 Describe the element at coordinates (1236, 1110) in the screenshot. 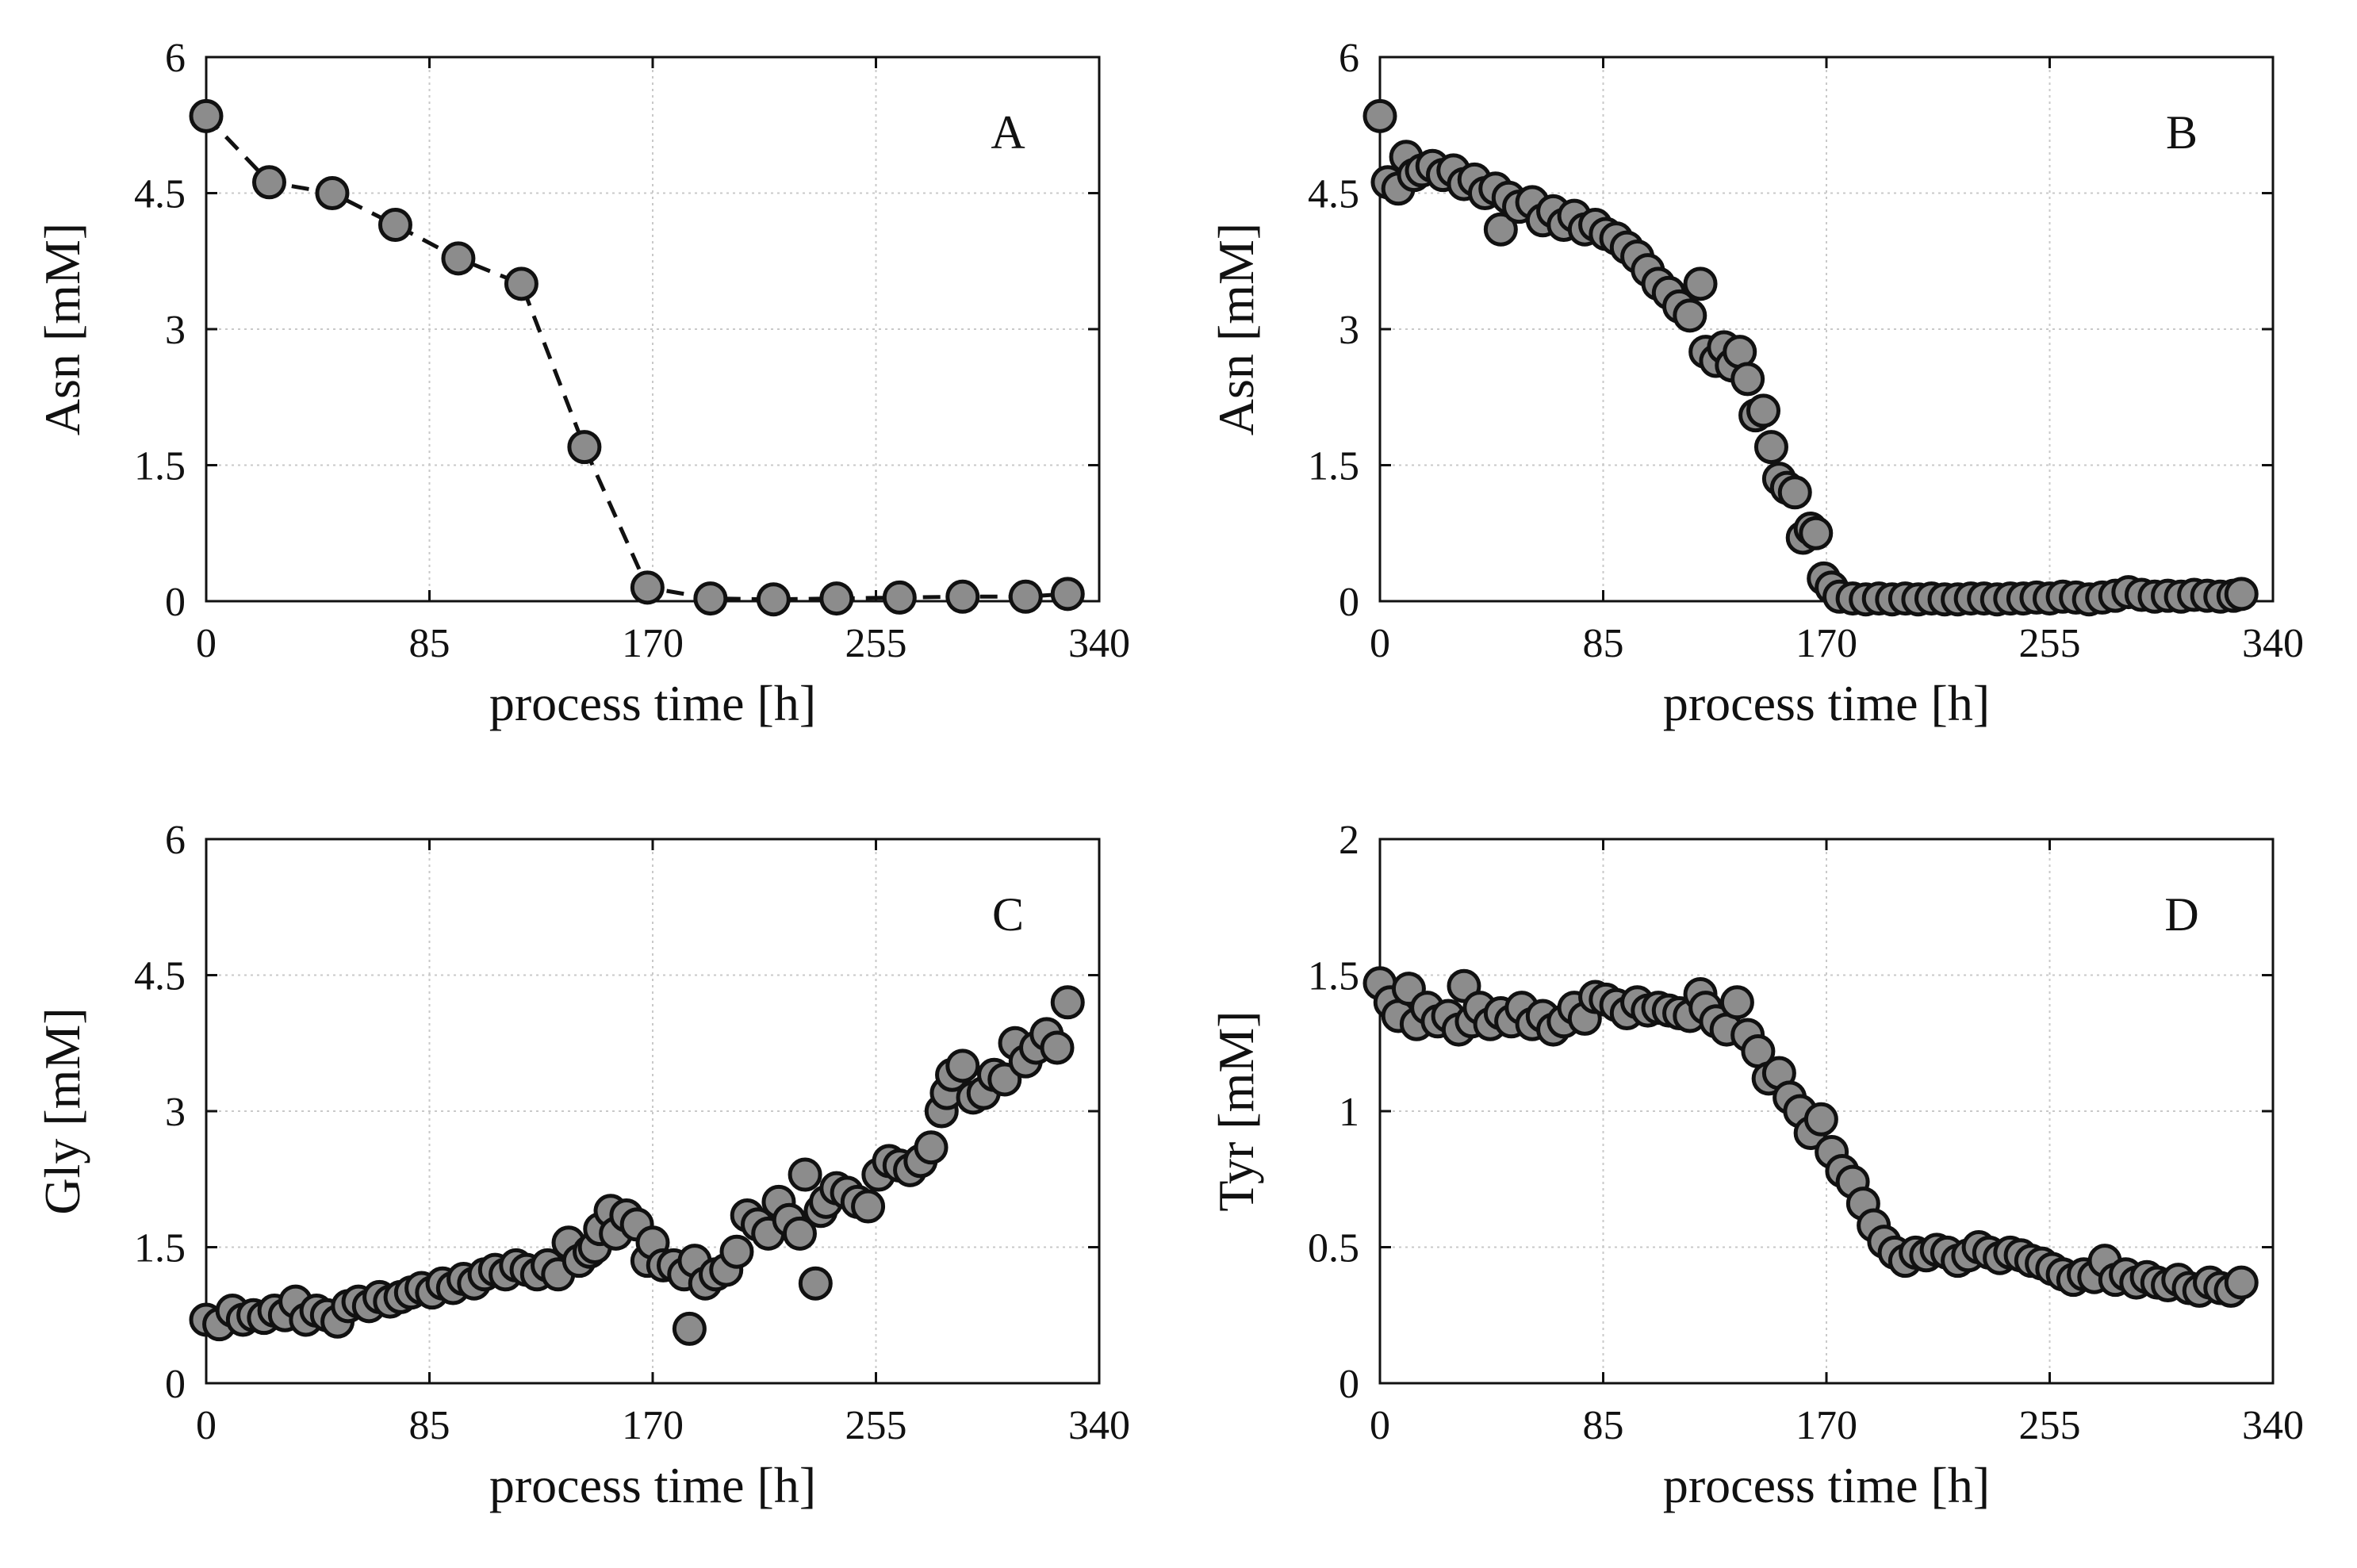

I see `y-axis-label: Tyr [mM]` at that location.